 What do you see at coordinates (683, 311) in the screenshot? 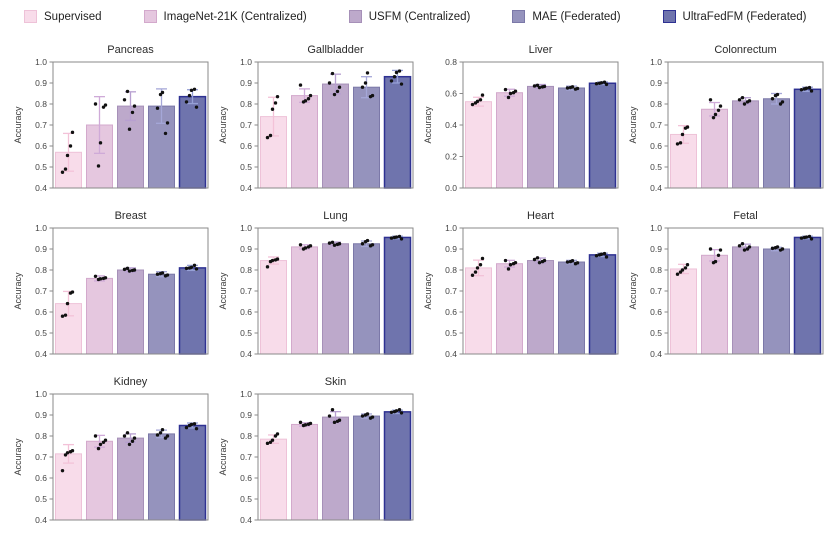
I see `bar-supervised` at bounding box center [683, 311].